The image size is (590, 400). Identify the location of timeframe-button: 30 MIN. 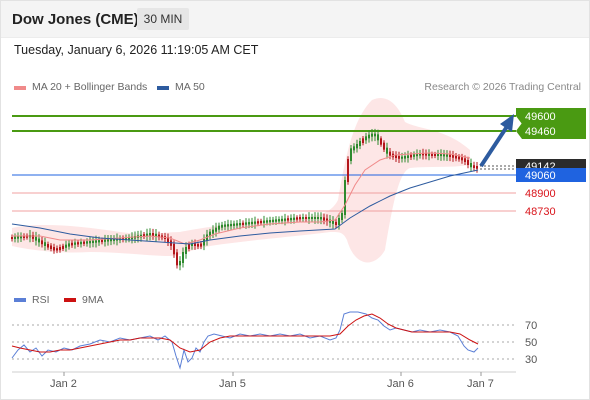
(163, 19).